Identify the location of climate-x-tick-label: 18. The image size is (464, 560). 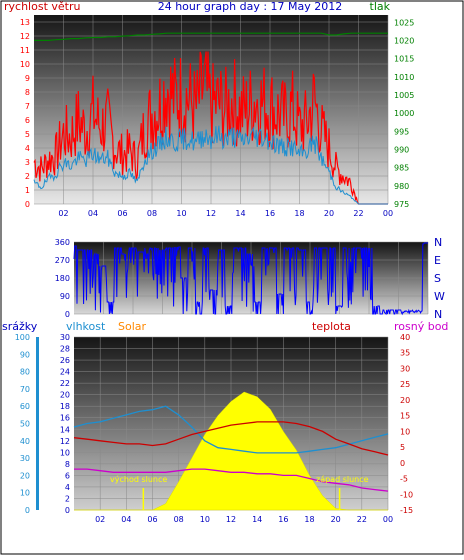
(309, 519).